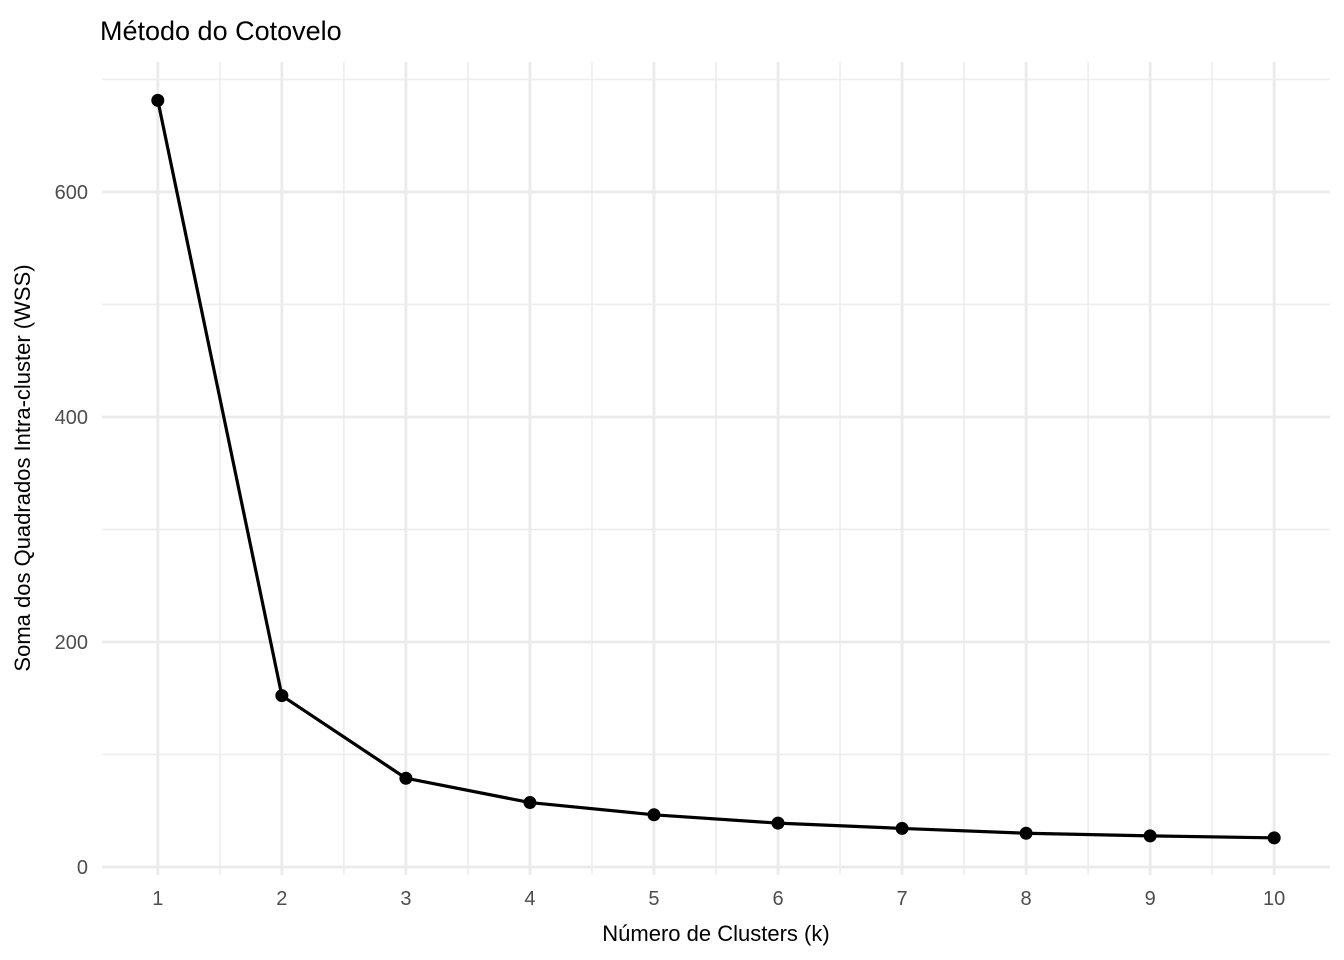  What do you see at coordinates (281, 899) in the screenshot?
I see `x-tick-label: 2` at bounding box center [281, 899].